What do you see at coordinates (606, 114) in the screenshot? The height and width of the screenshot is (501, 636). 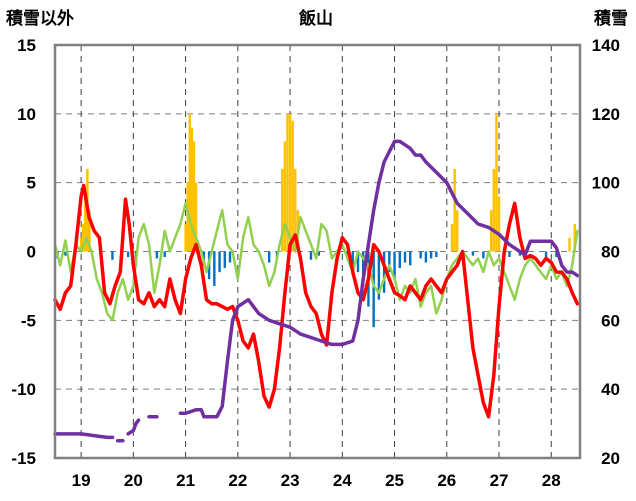 I see `right-tick-label: 120` at bounding box center [606, 114].